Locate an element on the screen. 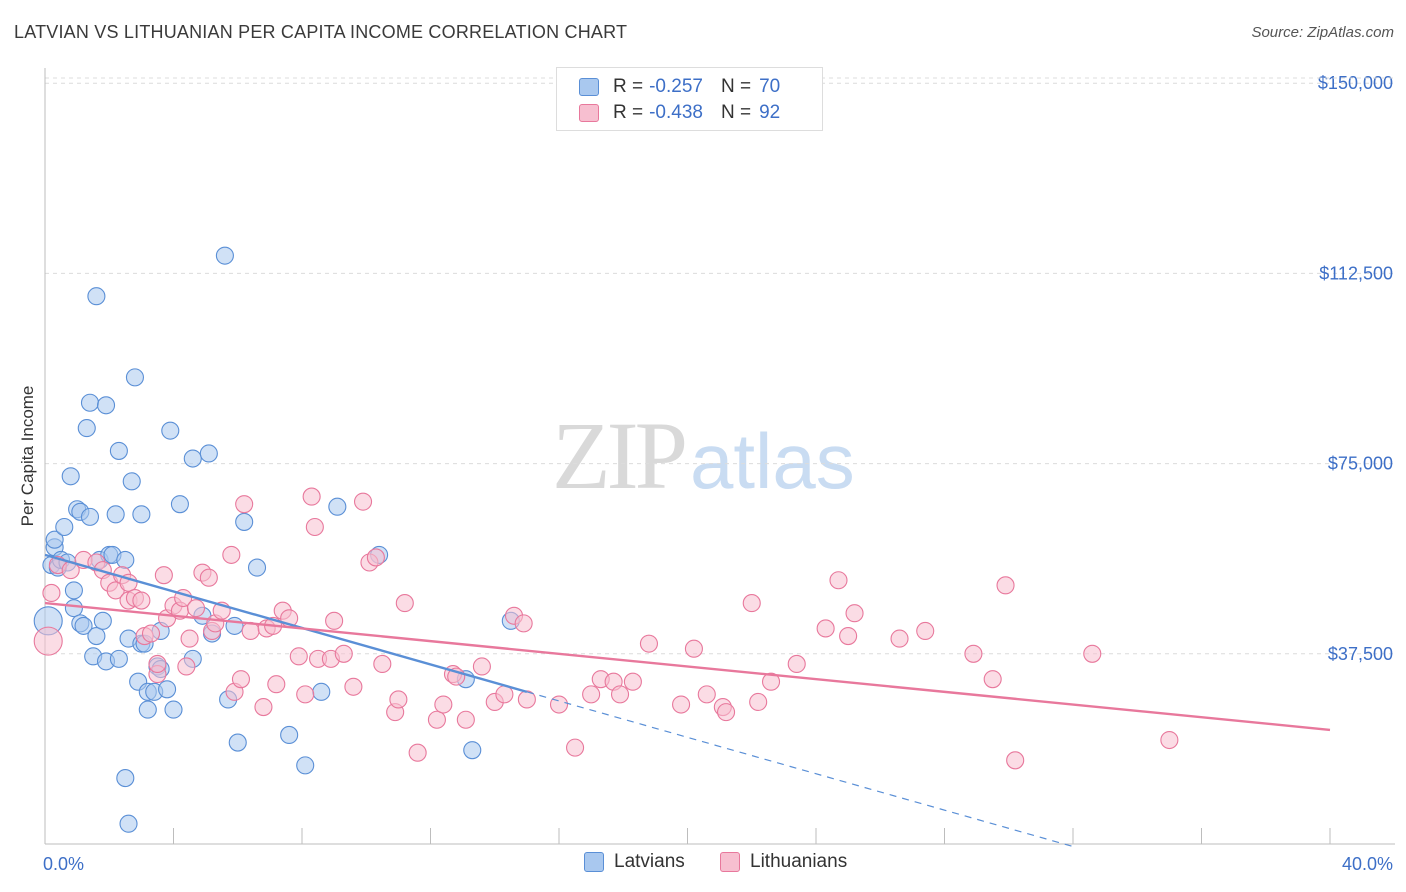 Image resolution: width=1406 pixels, height=892 pixels. legend-item-lithuanians: Lithuanians is located at coordinates (783, 862).